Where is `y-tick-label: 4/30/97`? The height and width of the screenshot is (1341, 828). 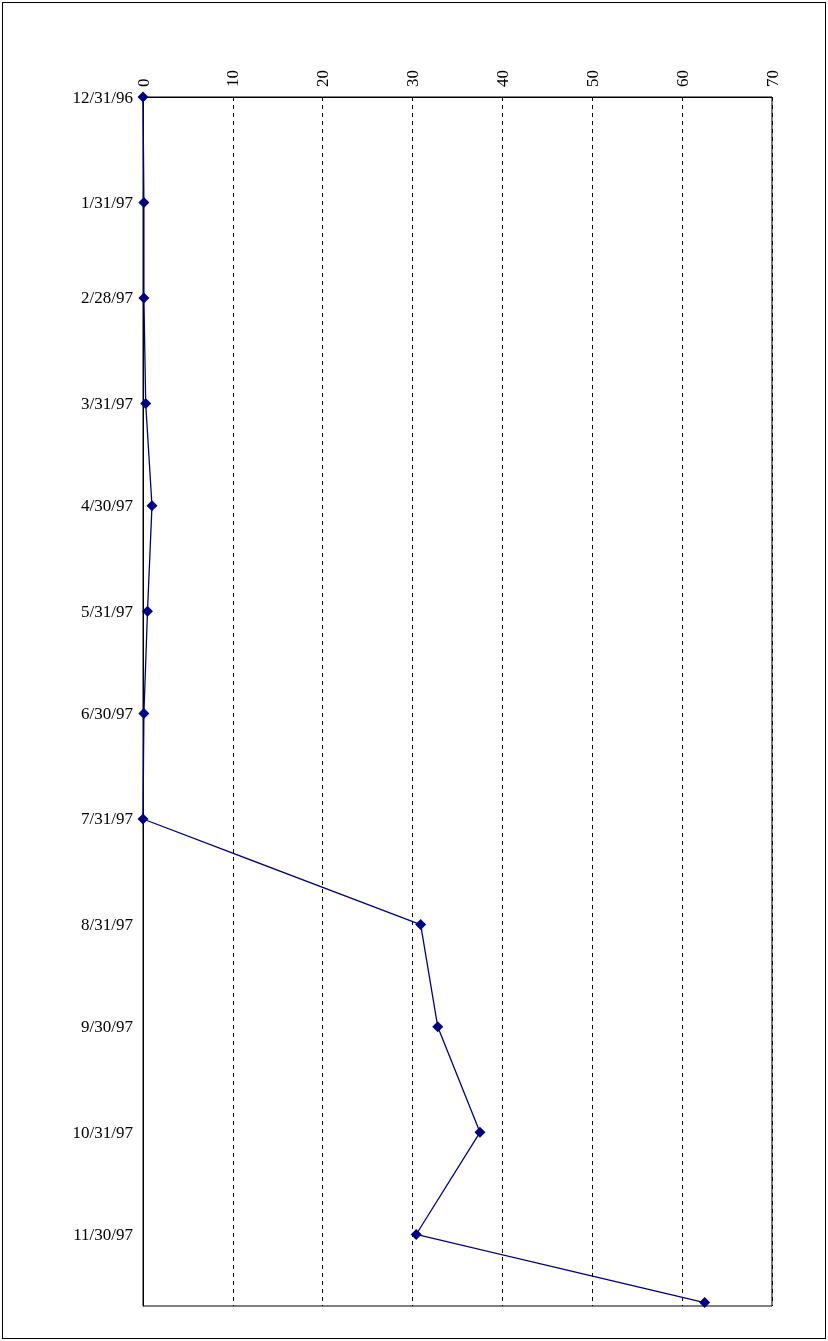 y-tick-label: 4/30/97 is located at coordinates (107, 506).